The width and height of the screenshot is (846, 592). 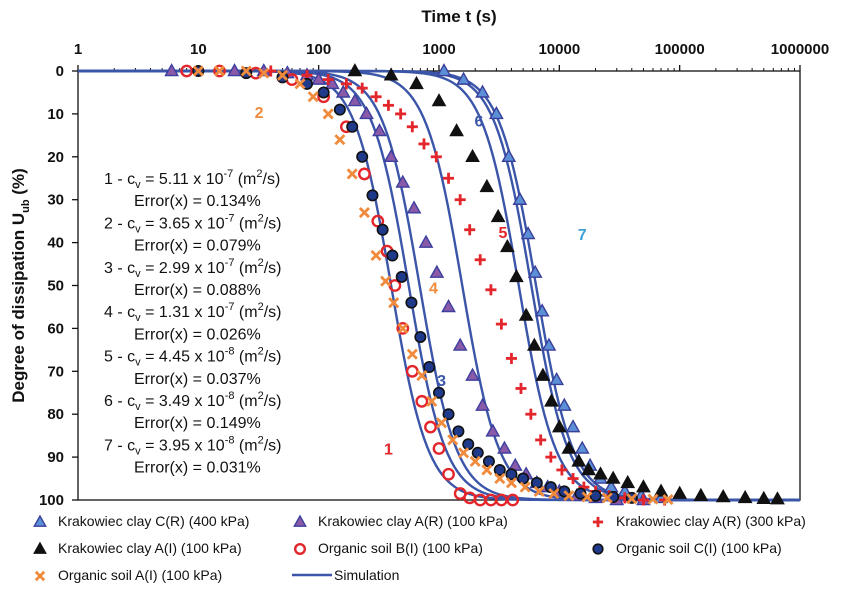 What do you see at coordinates (197, 423) in the screenshot?
I see `annotation-error-6: Error(x) = 0.149%` at bounding box center [197, 423].